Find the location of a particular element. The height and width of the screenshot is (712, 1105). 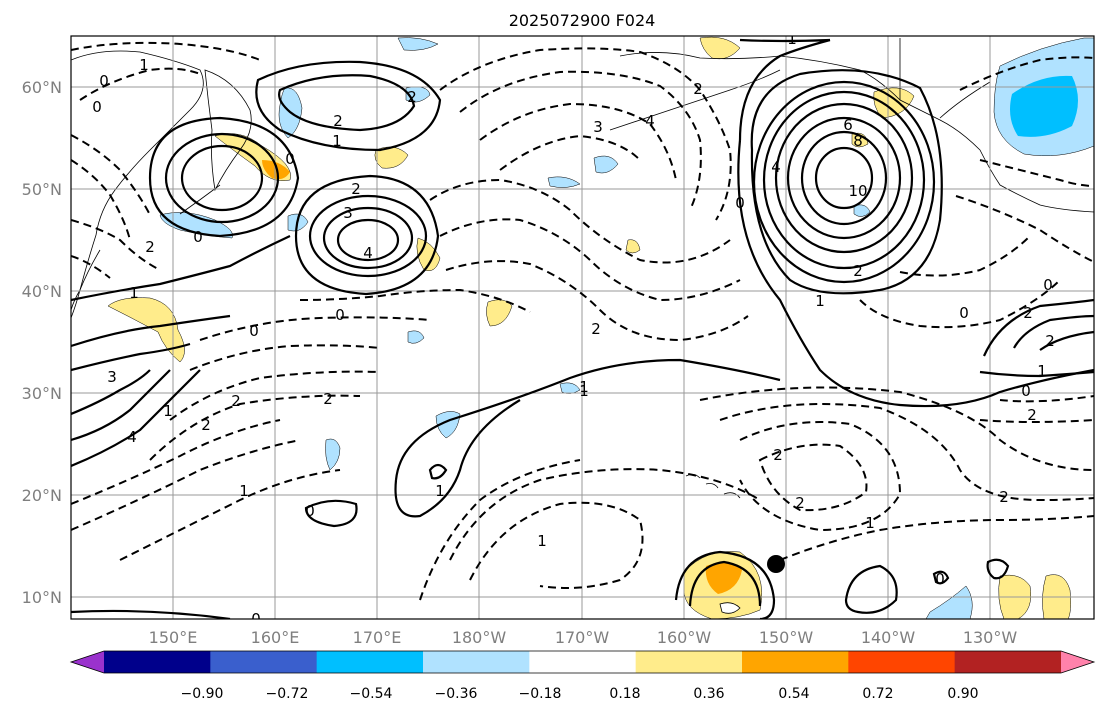

lon-label: 150°E is located at coordinates (173, 637).